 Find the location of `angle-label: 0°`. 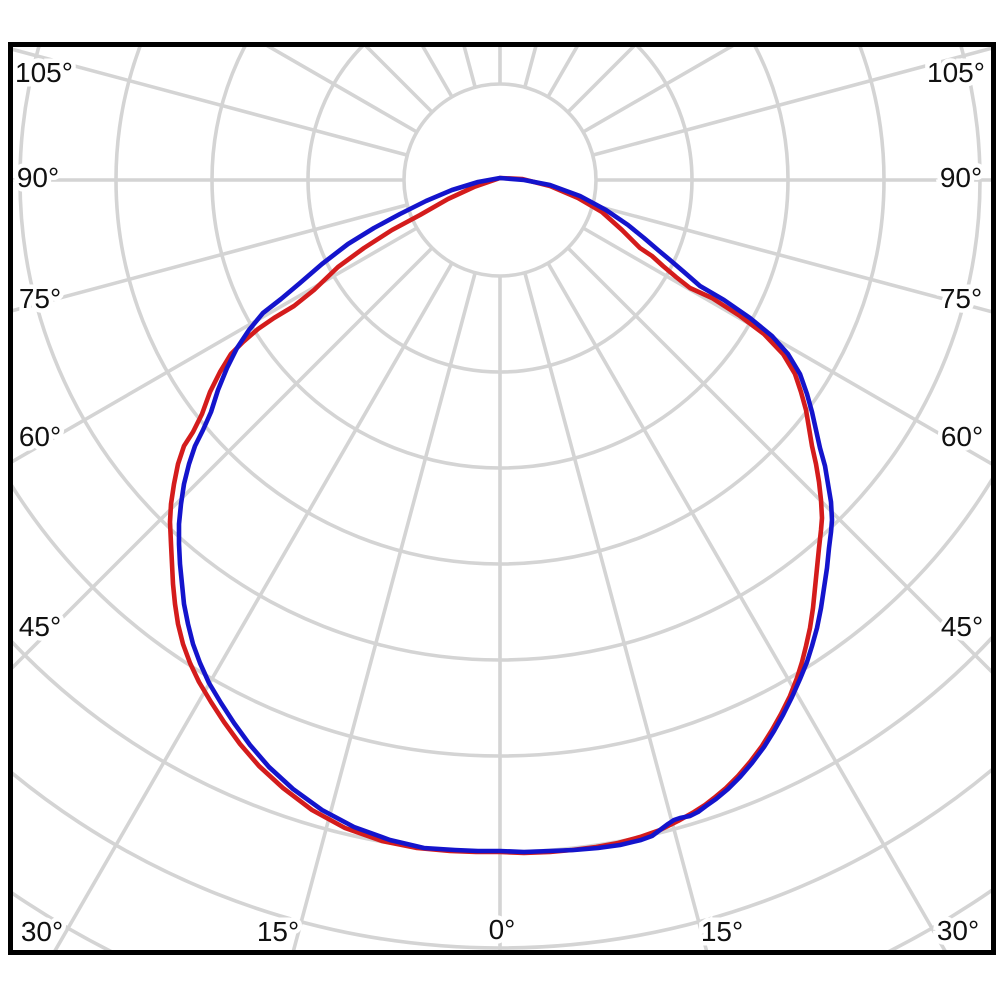

angle-label: 0° is located at coordinates (502, 929).